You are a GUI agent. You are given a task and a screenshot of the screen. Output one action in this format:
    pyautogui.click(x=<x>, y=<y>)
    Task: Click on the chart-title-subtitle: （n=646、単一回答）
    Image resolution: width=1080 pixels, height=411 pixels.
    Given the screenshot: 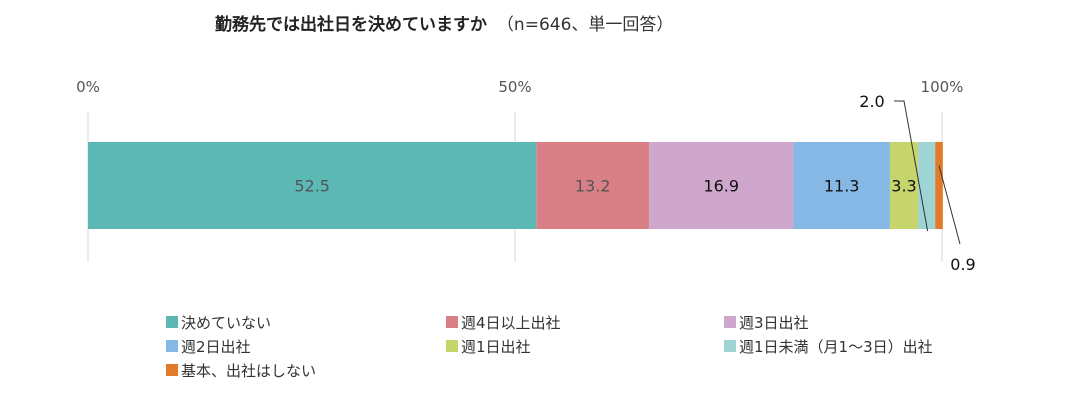 What is the action you would take?
    pyautogui.click(x=585, y=25)
    